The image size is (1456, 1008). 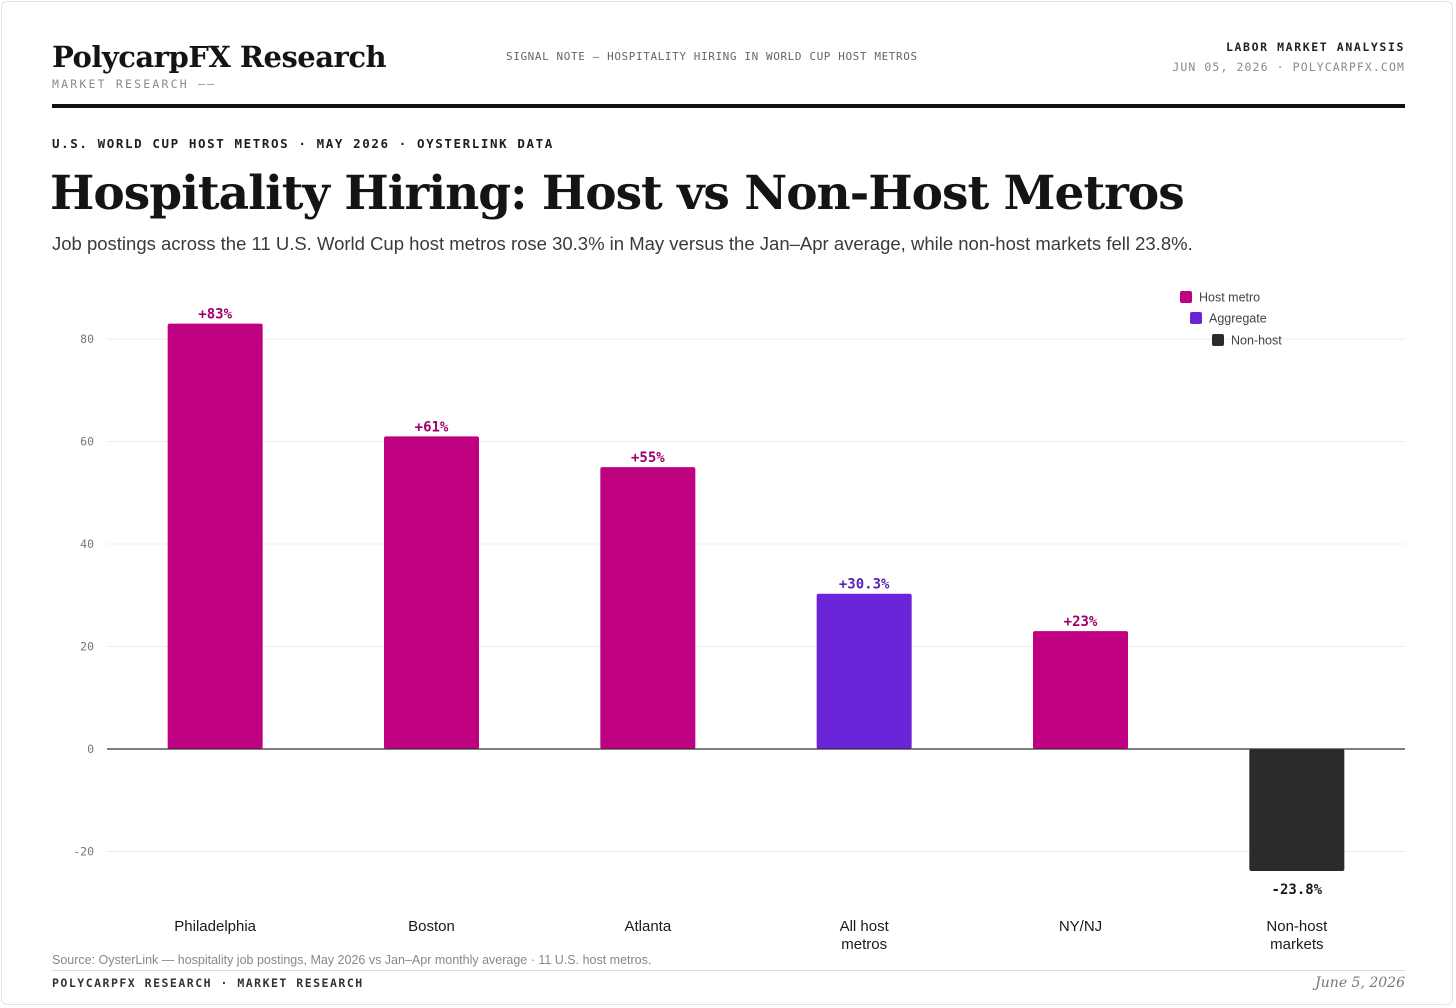 What do you see at coordinates (1238, 319) in the screenshot?
I see `legend-label: Aggregate` at bounding box center [1238, 319].